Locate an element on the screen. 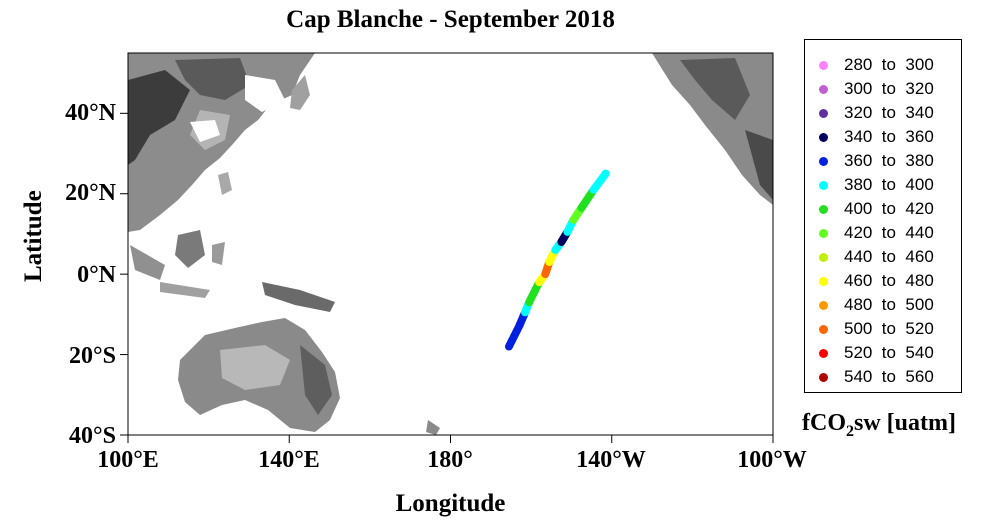  legend-label: 400 to 420 is located at coordinates (889, 208).